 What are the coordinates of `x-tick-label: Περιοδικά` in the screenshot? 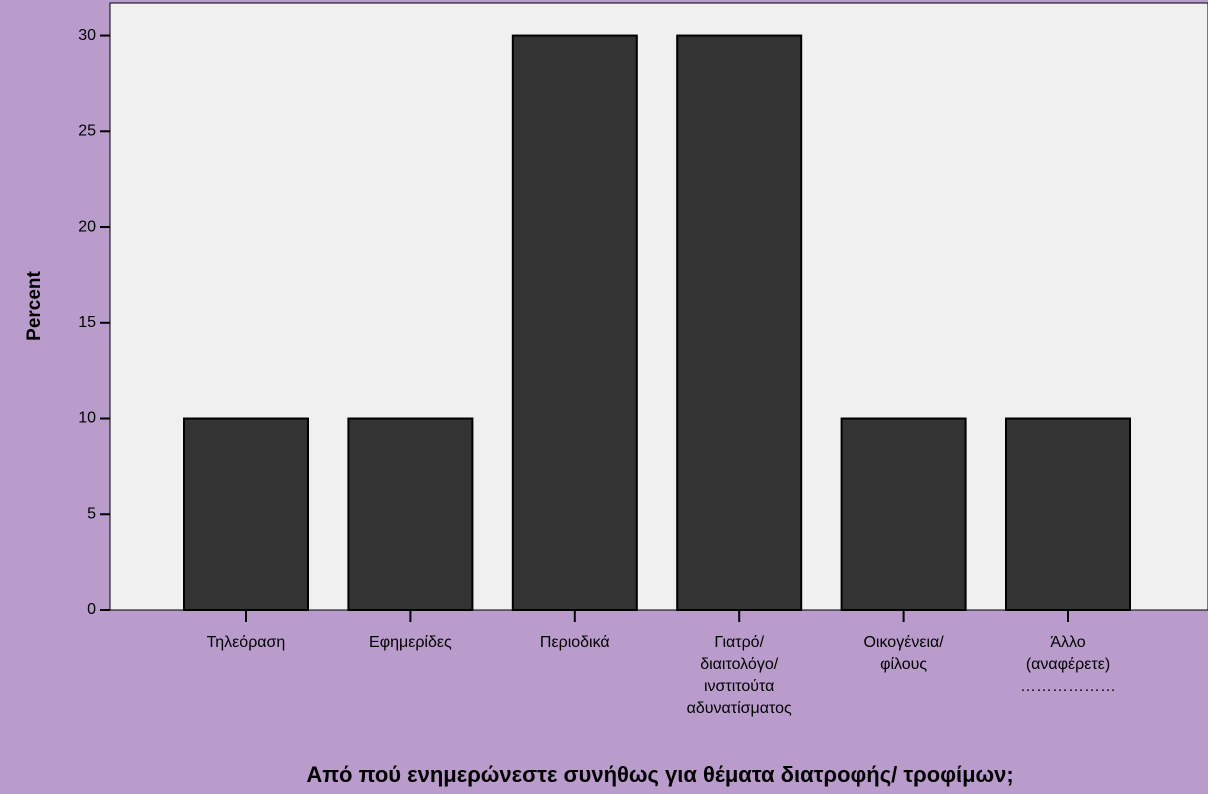 It's located at (574, 642).